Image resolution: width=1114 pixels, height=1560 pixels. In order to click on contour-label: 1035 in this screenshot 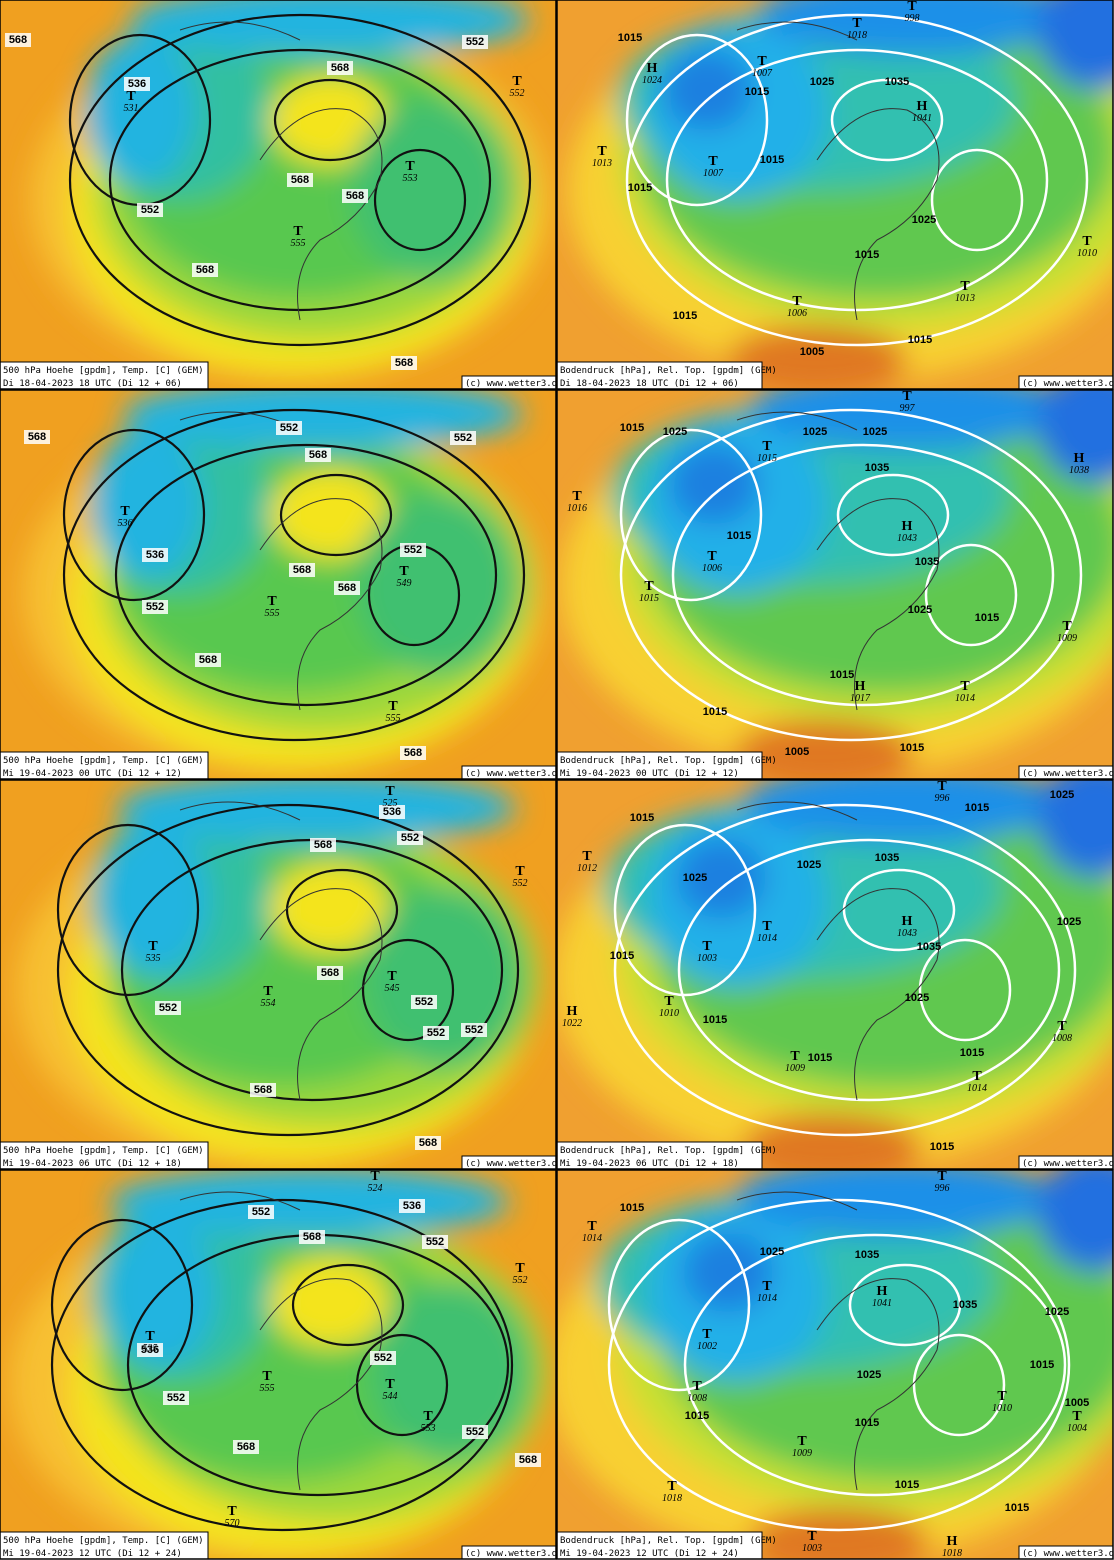, I will do `click(965, 1305)`.